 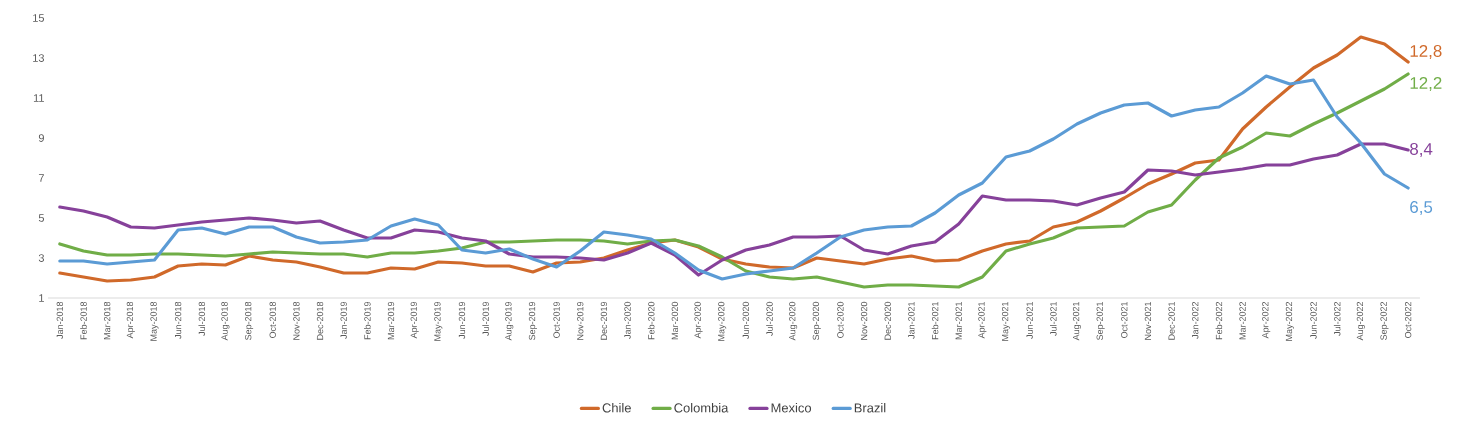 What do you see at coordinates (958, 320) in the screenshot?
I see `x-tick-label: Mar-2021` at bounding box center [958, 320].